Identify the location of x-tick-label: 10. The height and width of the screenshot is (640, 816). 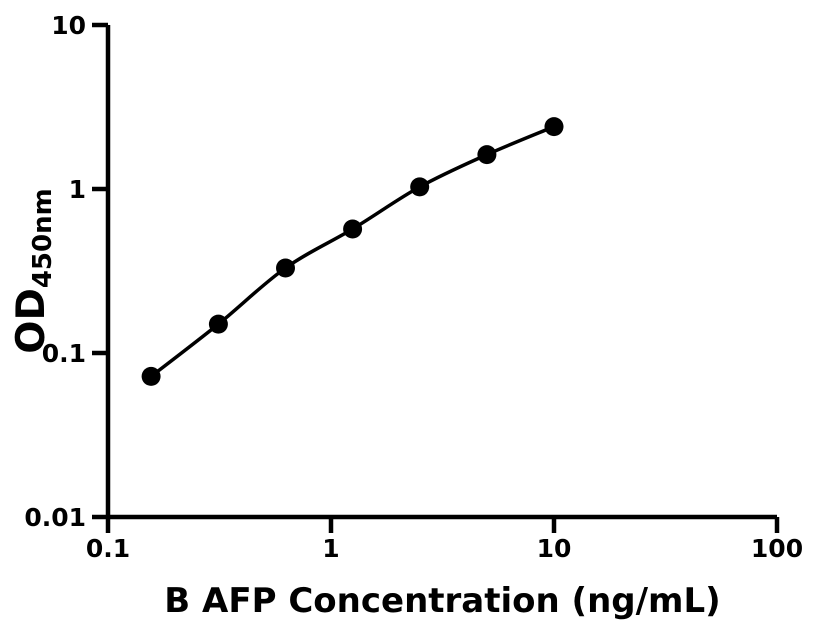
(554, 548).